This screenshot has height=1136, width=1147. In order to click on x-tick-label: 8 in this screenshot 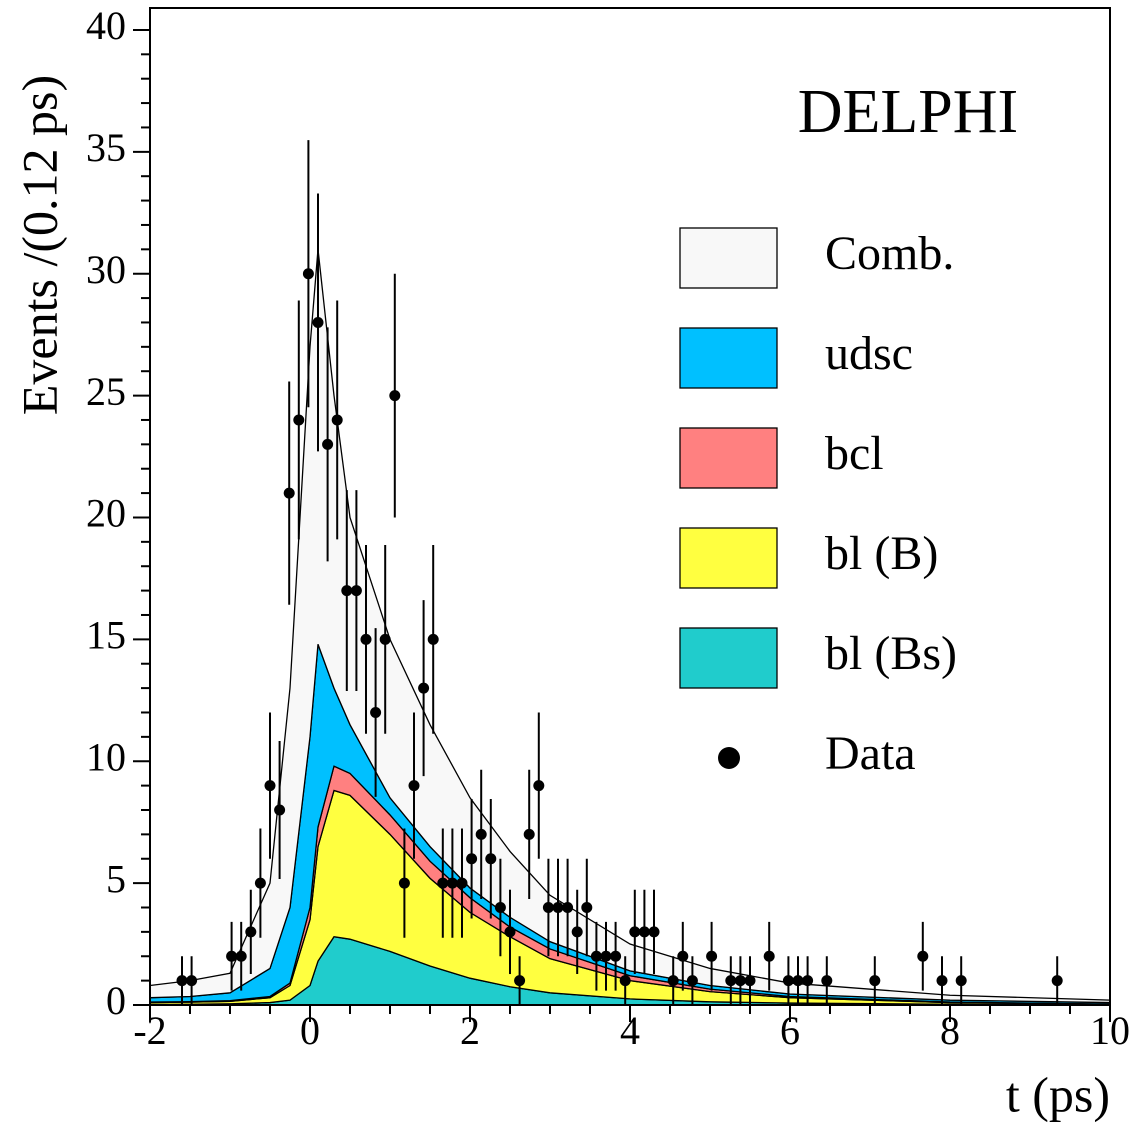, I will do `click(950, 1030)`.